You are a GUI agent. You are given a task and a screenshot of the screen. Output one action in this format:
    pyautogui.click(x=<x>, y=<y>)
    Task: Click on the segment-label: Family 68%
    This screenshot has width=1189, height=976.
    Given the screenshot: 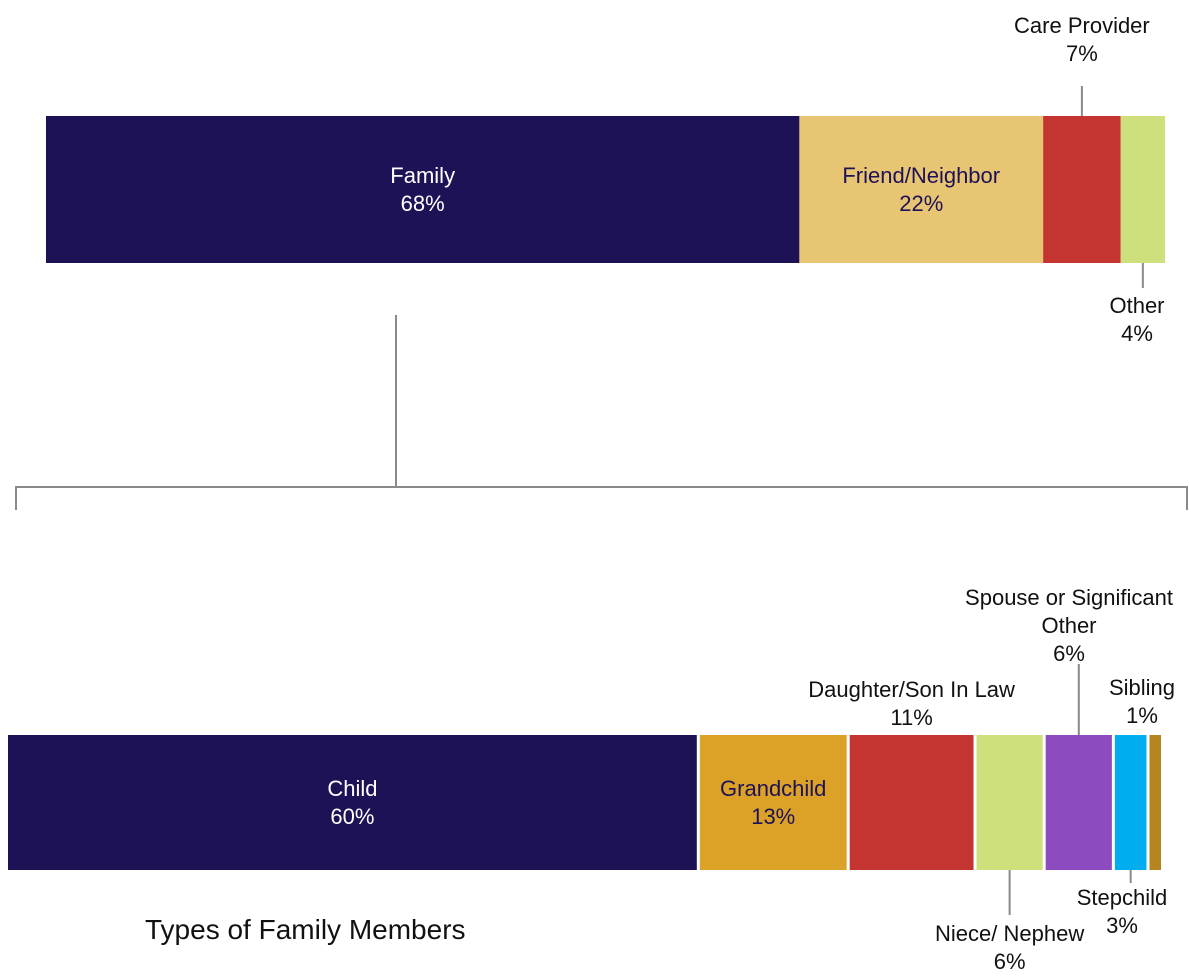 What is the action you would take?
    pyautogui.click(x=422, y=190)
    